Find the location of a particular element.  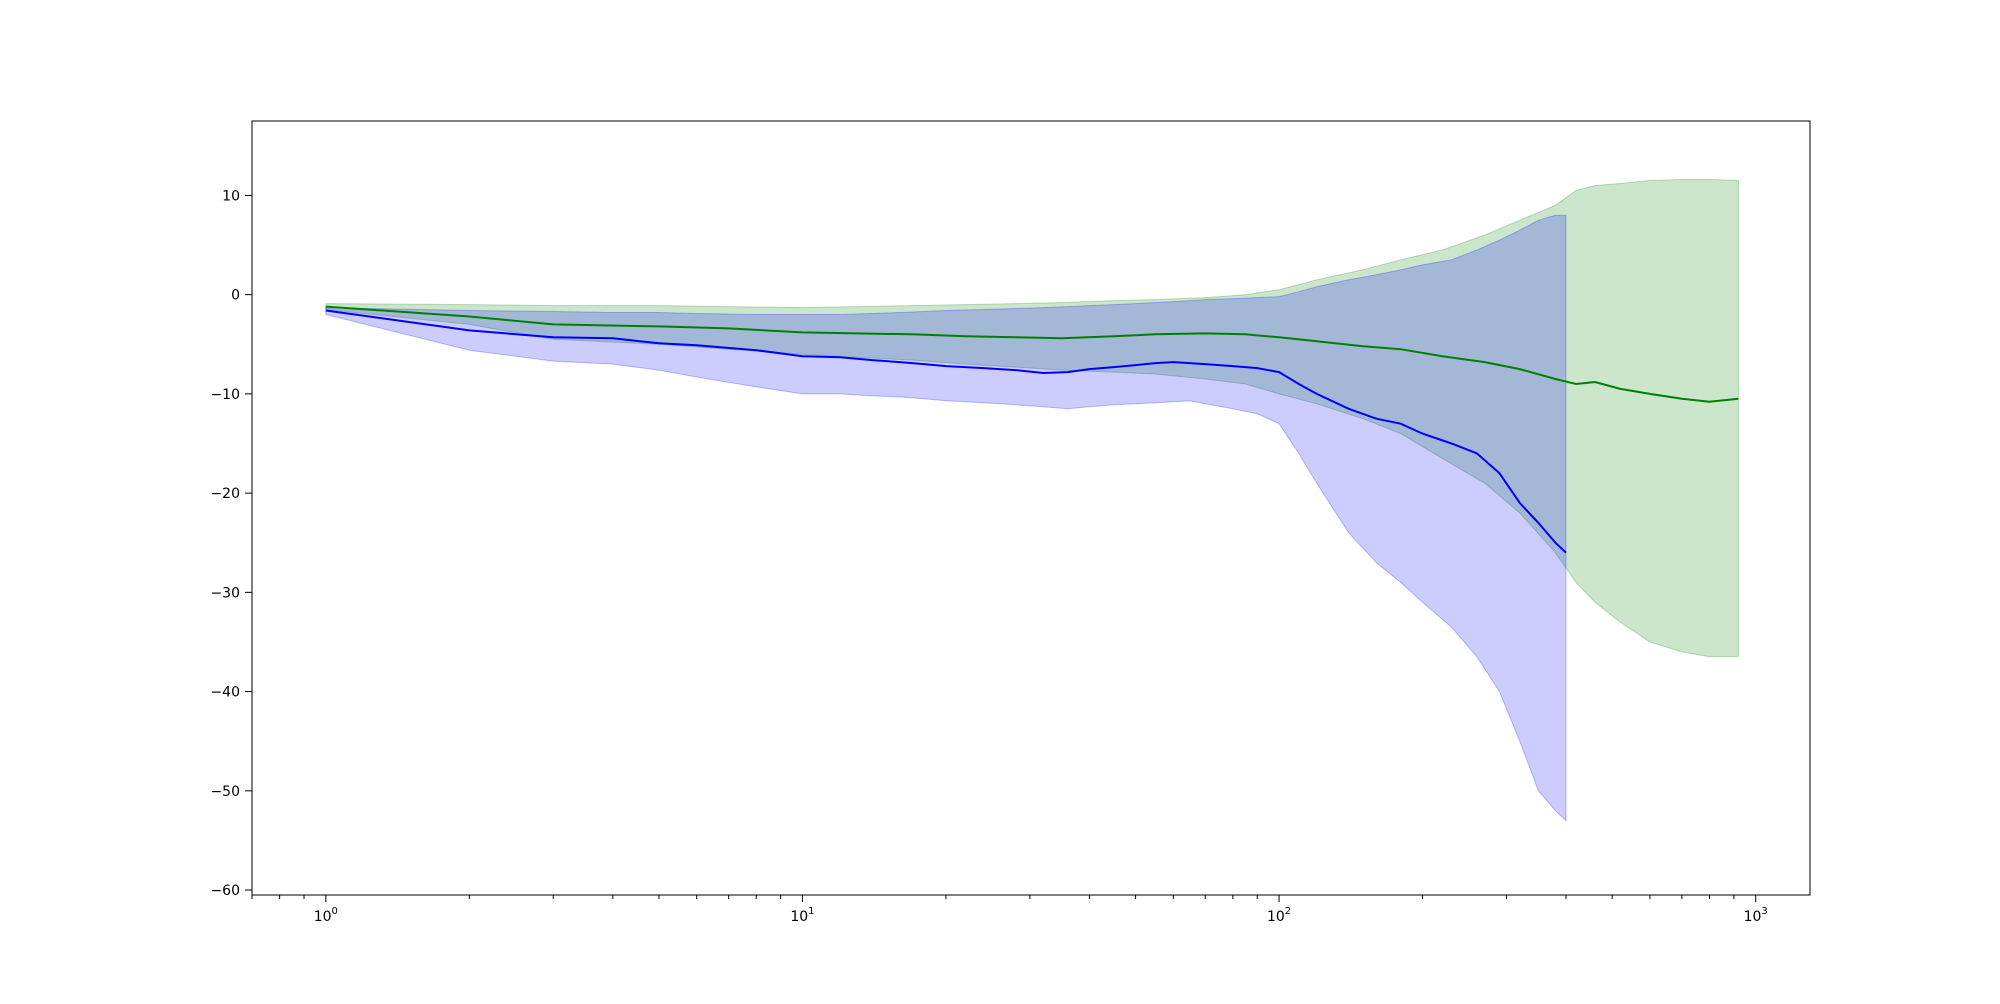

y-tick-label: 10 is located at coordinates (231, 196).